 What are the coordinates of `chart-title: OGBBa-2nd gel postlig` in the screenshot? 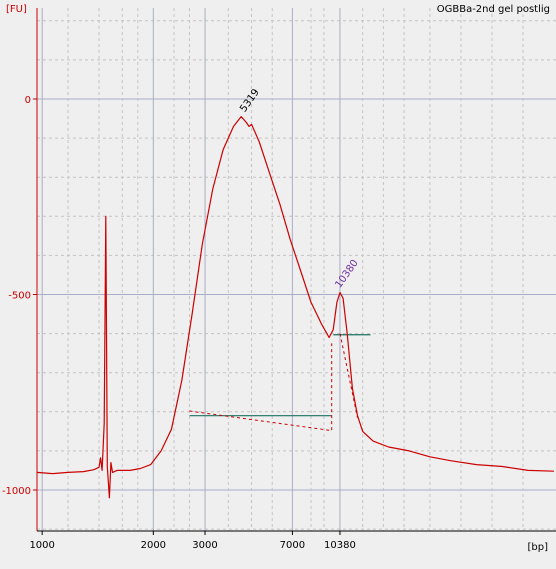 It's located at (493, 9).